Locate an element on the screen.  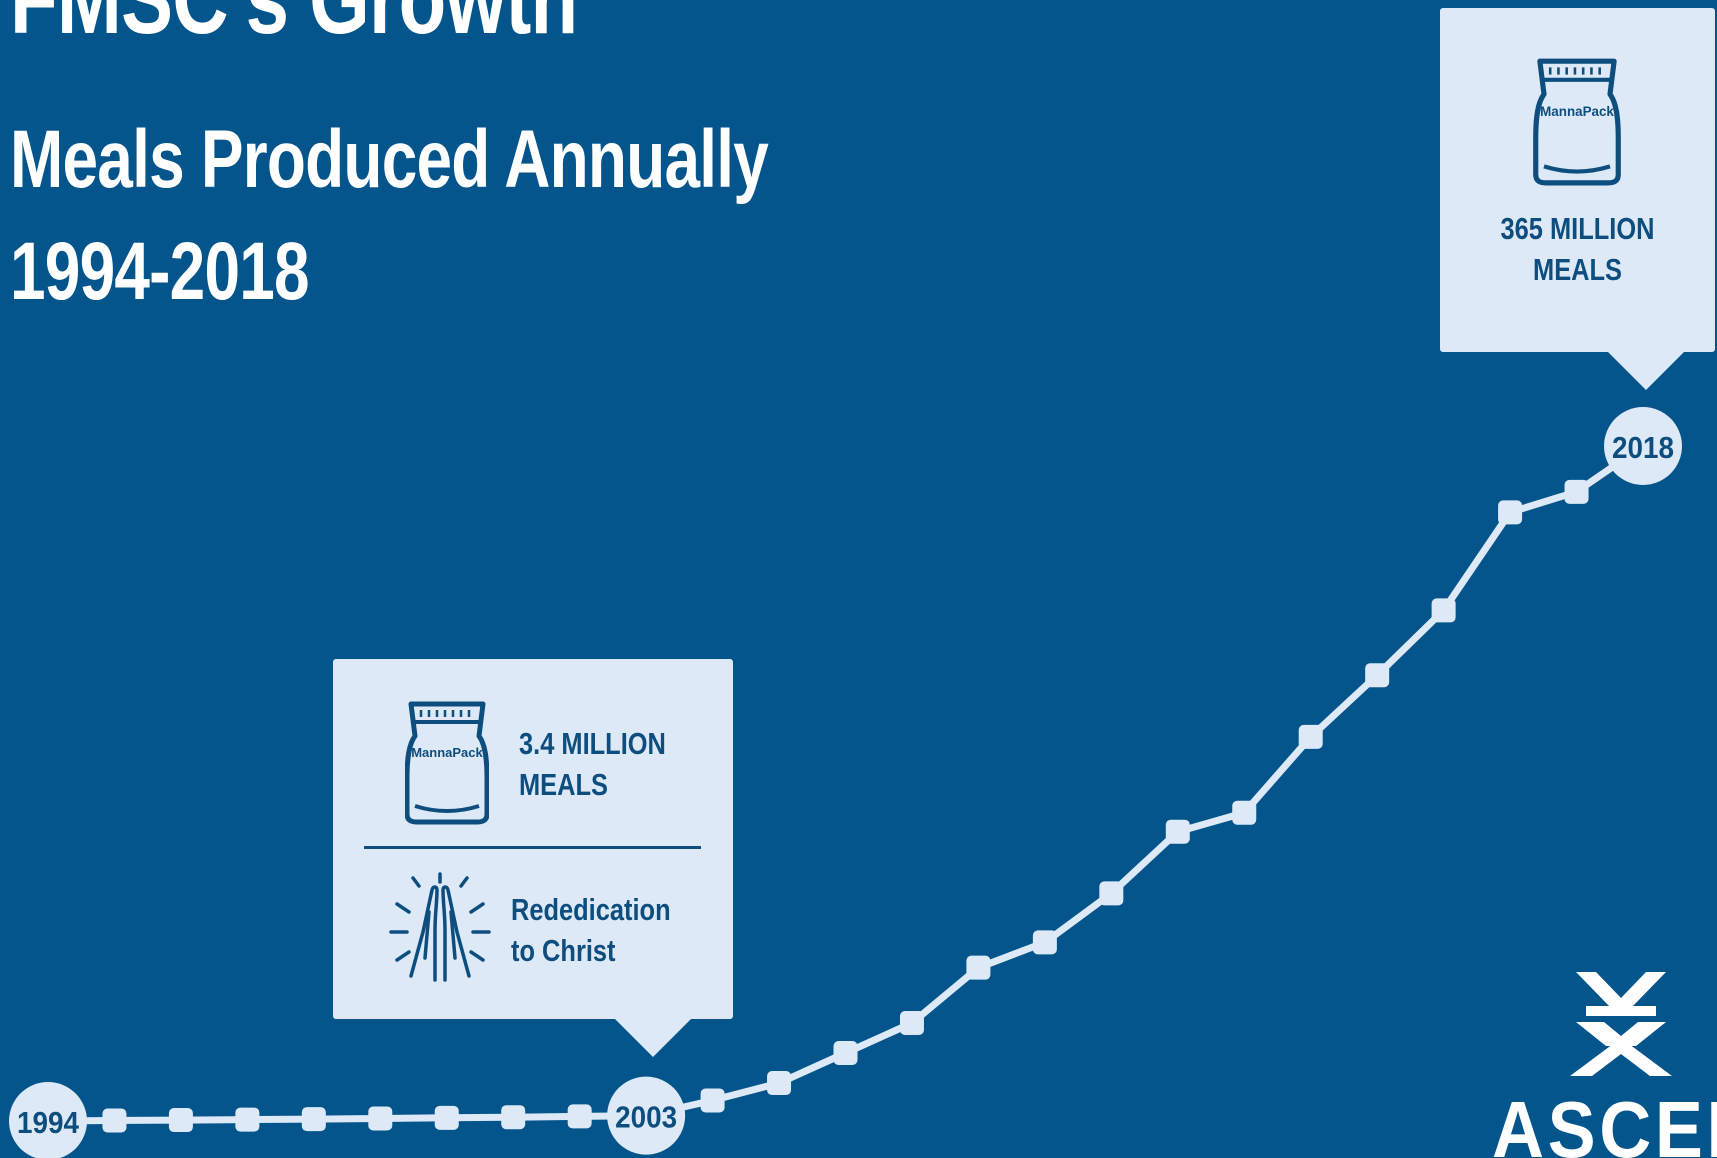
data-point-2012 is located at coordinates (1244, 812).